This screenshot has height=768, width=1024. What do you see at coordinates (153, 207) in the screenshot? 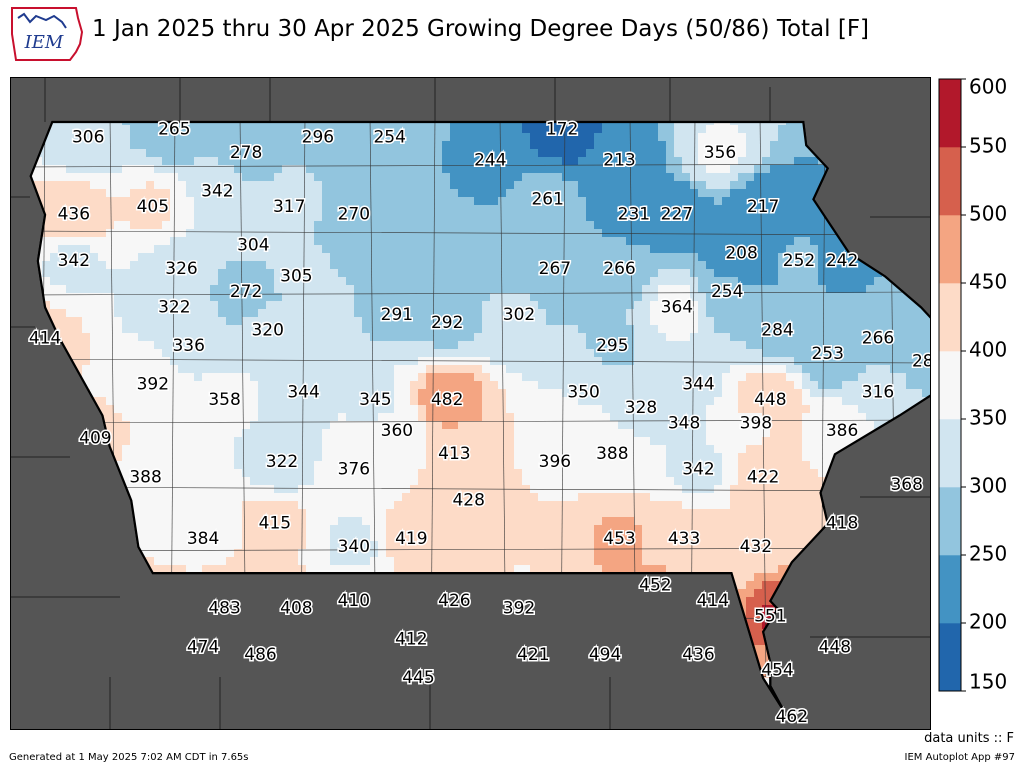
I see `station-value: 405` at bounding box center [153, 207].